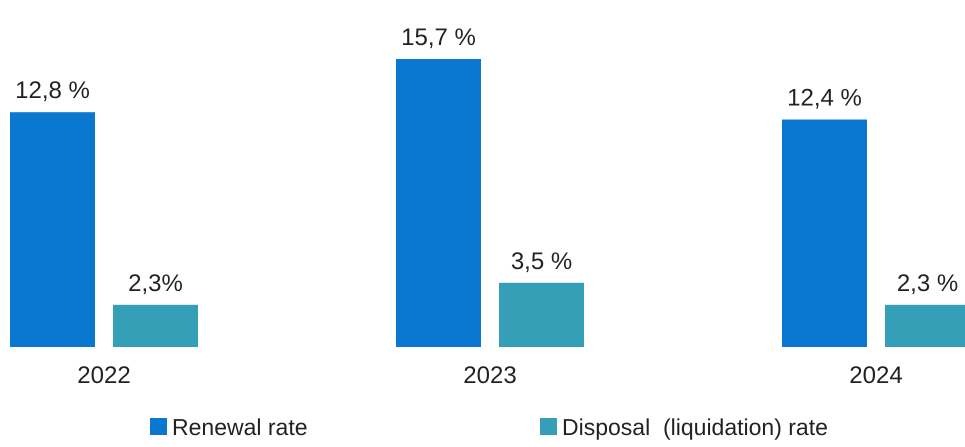 The width and height of the screenshot is (965, 447). I want to click on x-tick-label: 2024, so click(876, 375).